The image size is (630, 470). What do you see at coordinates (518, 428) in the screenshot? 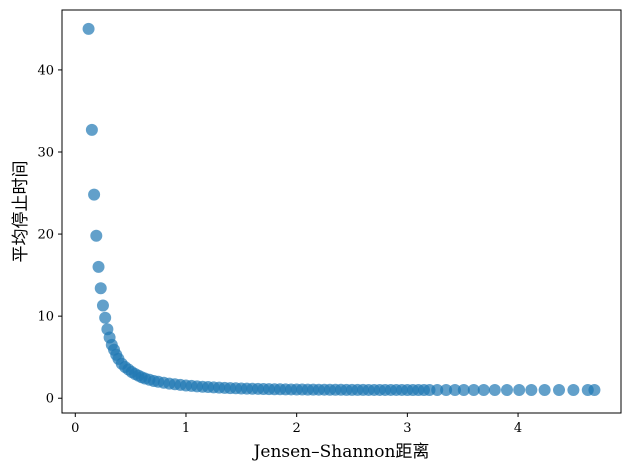
I see `x-tick-label: 4` at bounding box center [518, 428].